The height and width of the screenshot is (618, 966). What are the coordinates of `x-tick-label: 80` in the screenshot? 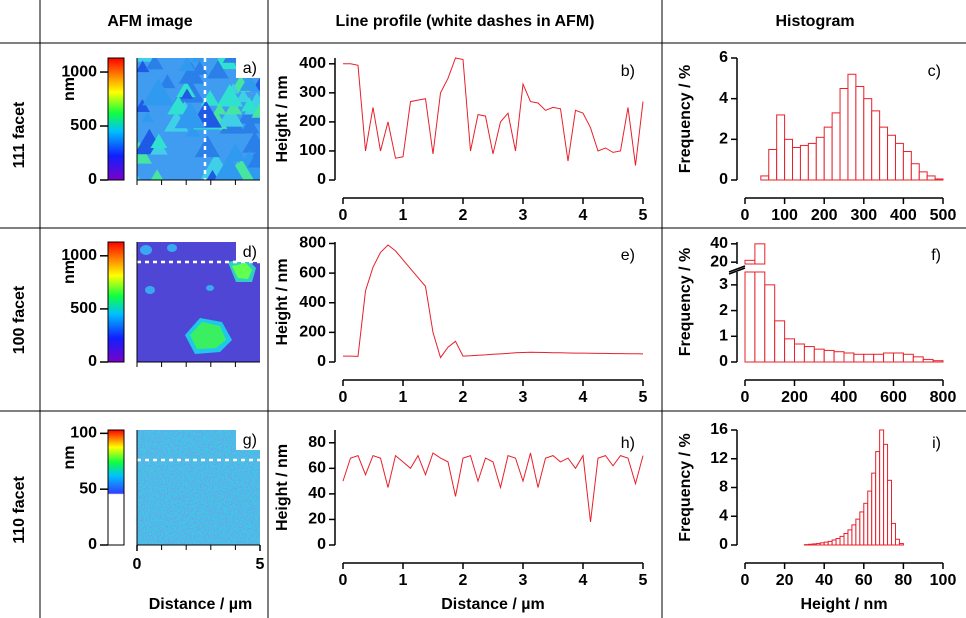 It's located at (904, 580).